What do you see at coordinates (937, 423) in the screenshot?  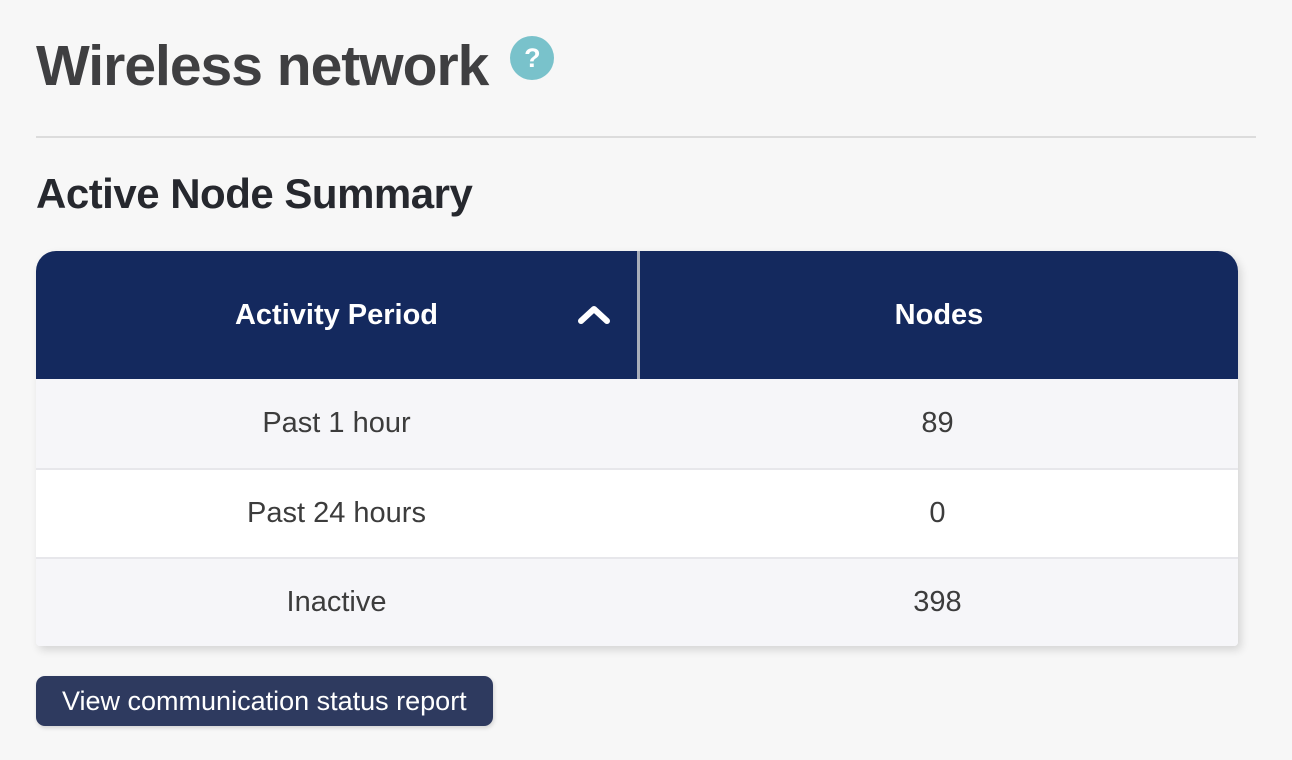 I see `nodes-count-cell: 89` at bounding box center [937, 423].